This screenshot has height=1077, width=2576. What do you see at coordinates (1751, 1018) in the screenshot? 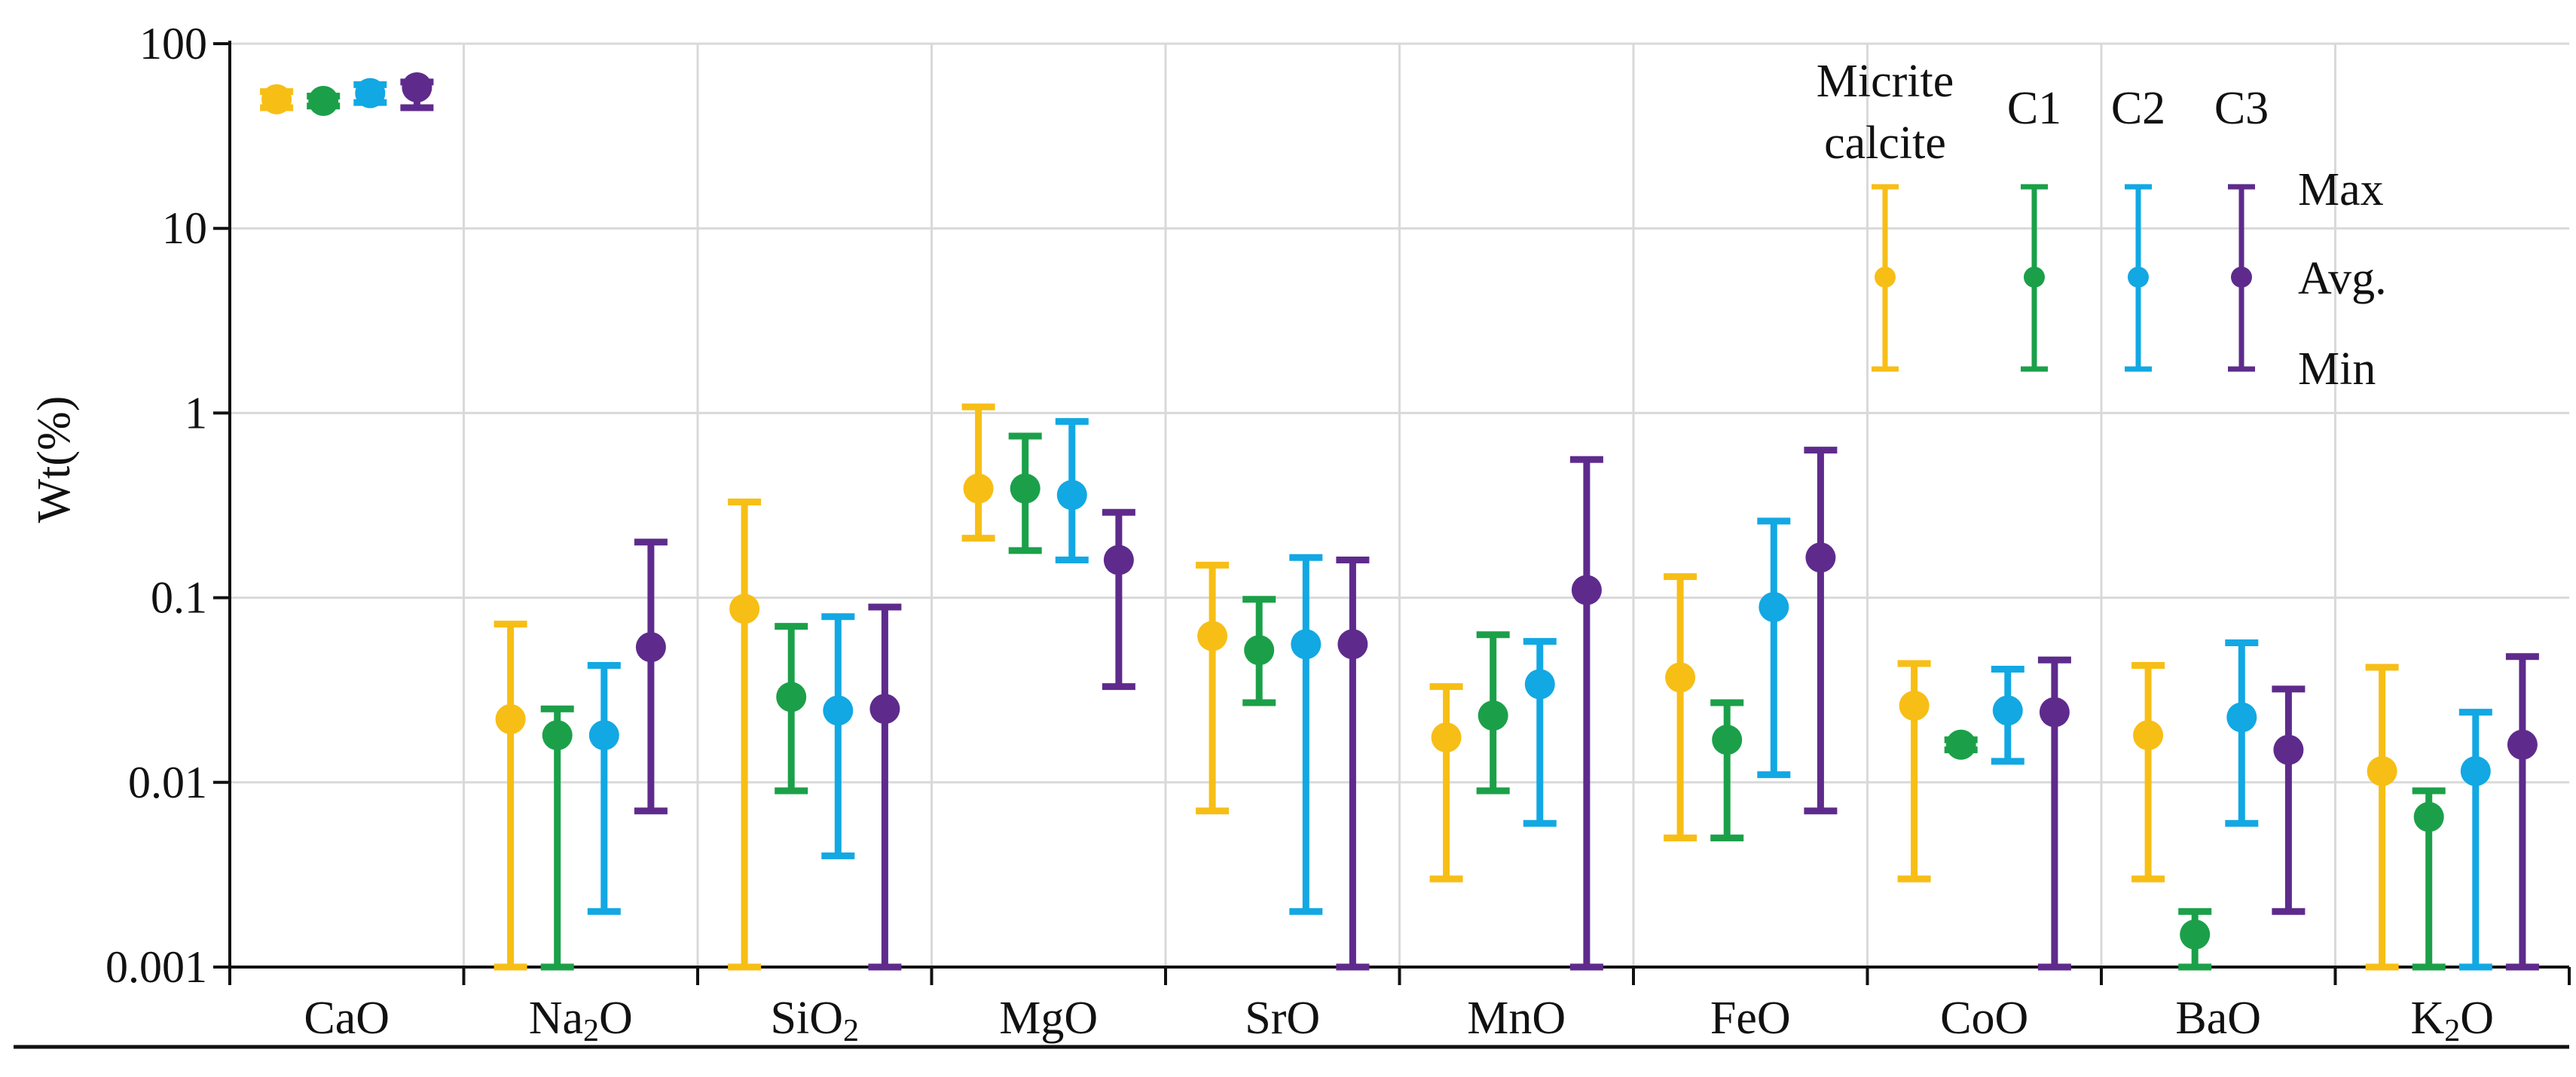
I see `x-category-label: FeO` at bounding box center [1751, 1018].